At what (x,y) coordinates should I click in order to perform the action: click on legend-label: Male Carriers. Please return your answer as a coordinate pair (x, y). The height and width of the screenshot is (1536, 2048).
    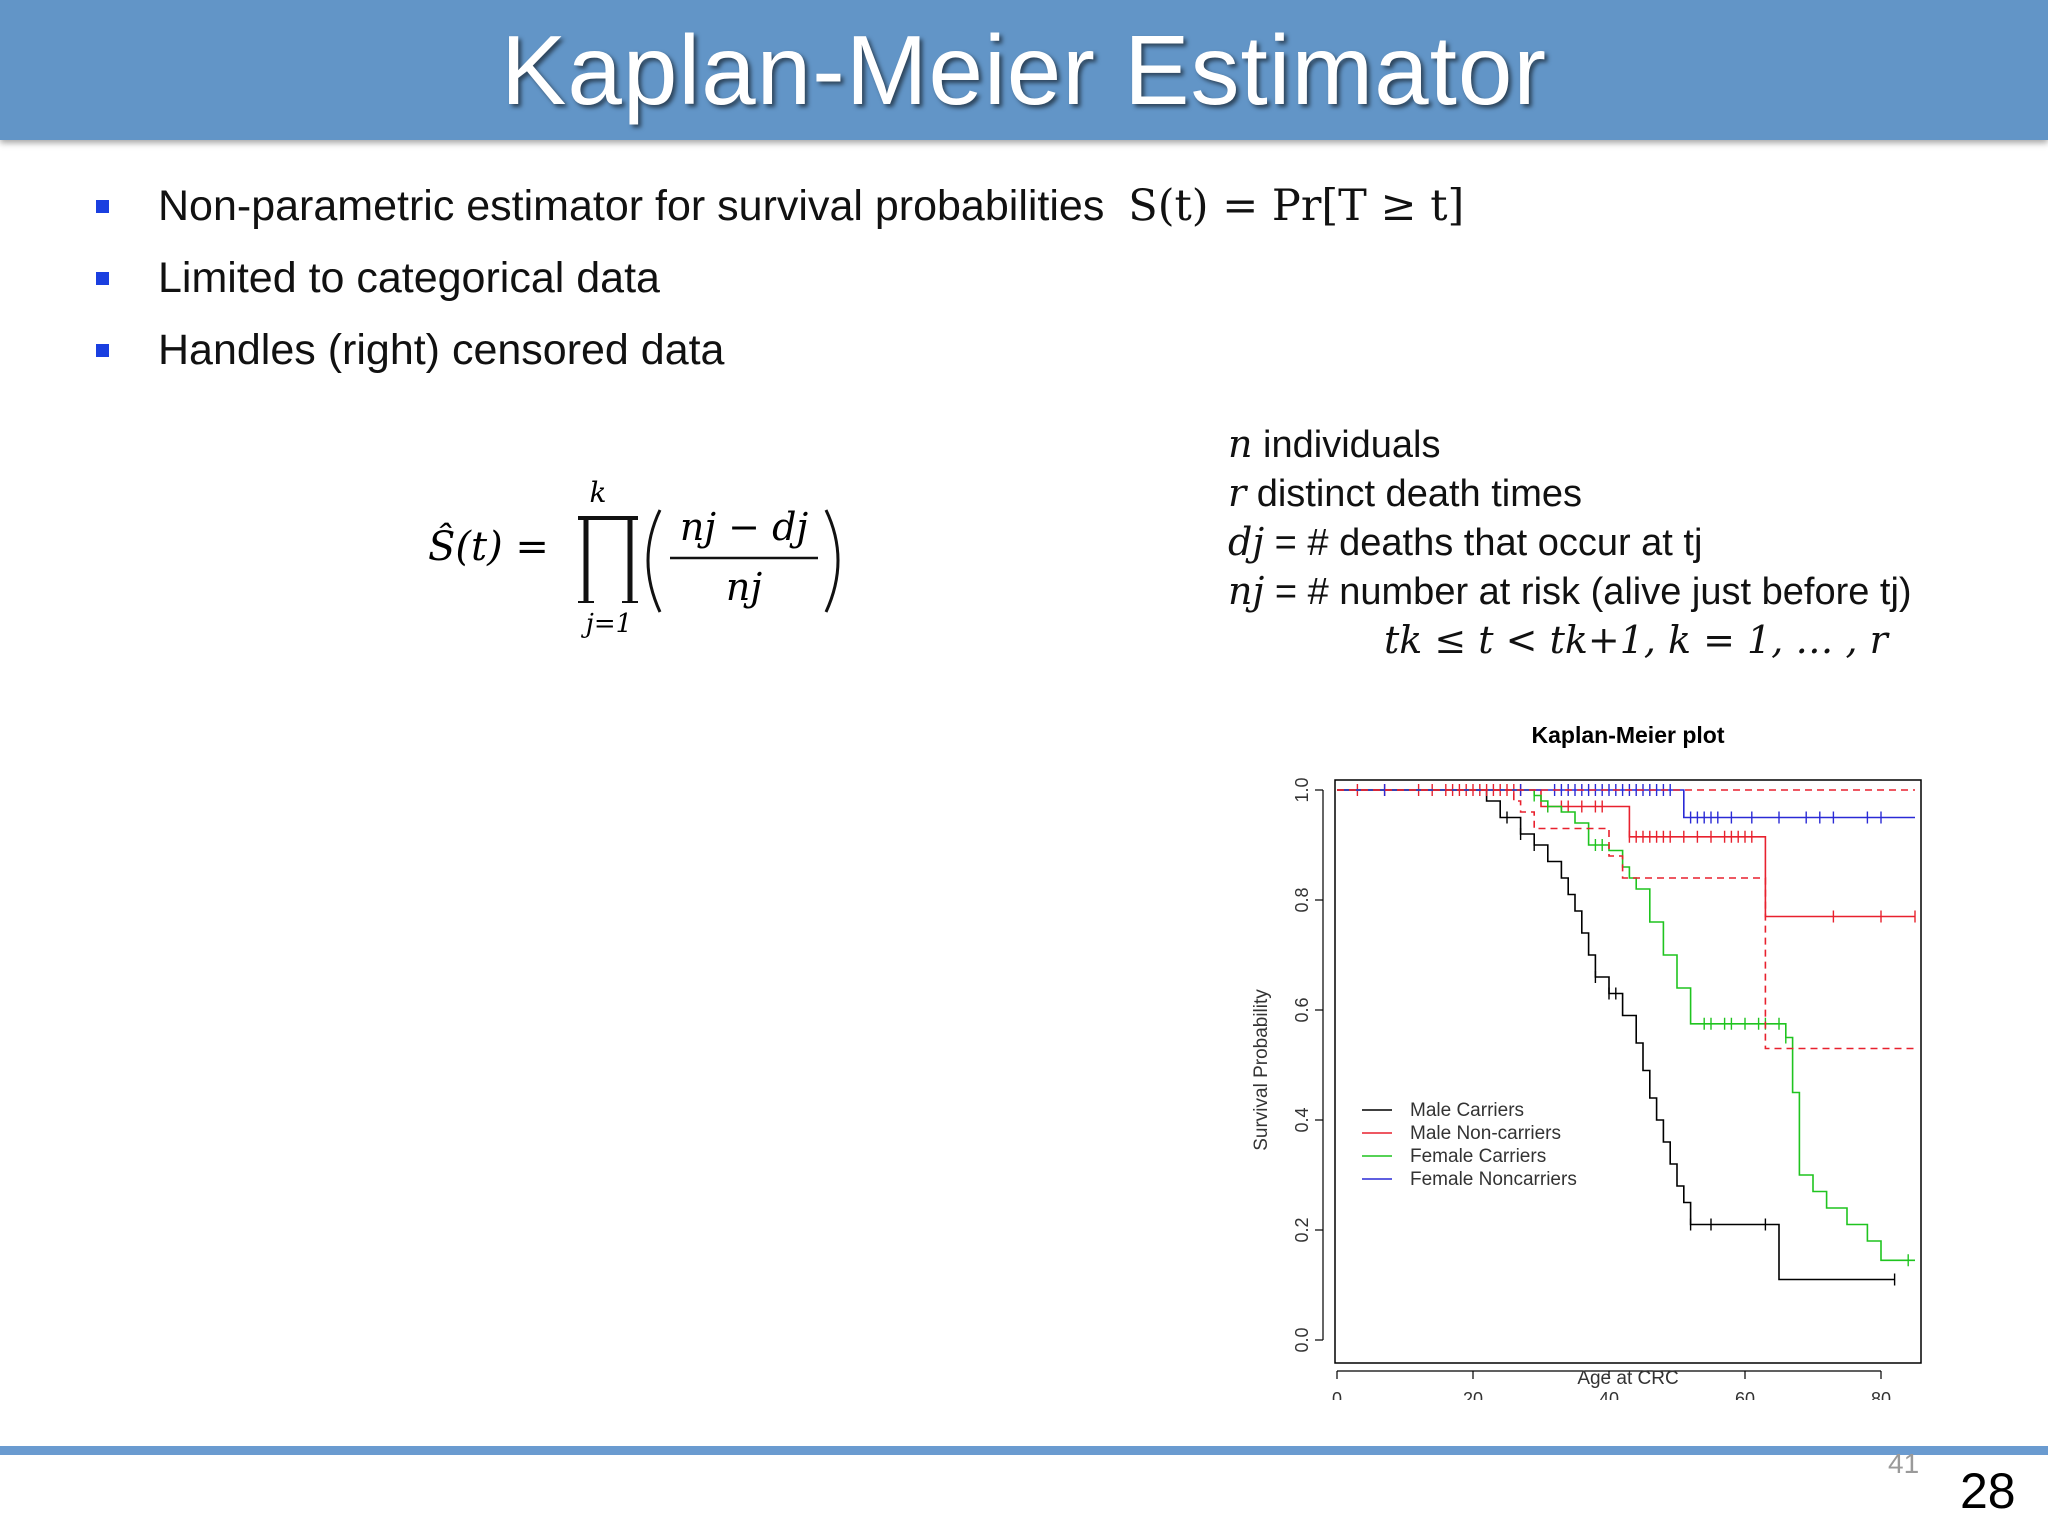
    Looking at the image, I should click on (1467, 1110).